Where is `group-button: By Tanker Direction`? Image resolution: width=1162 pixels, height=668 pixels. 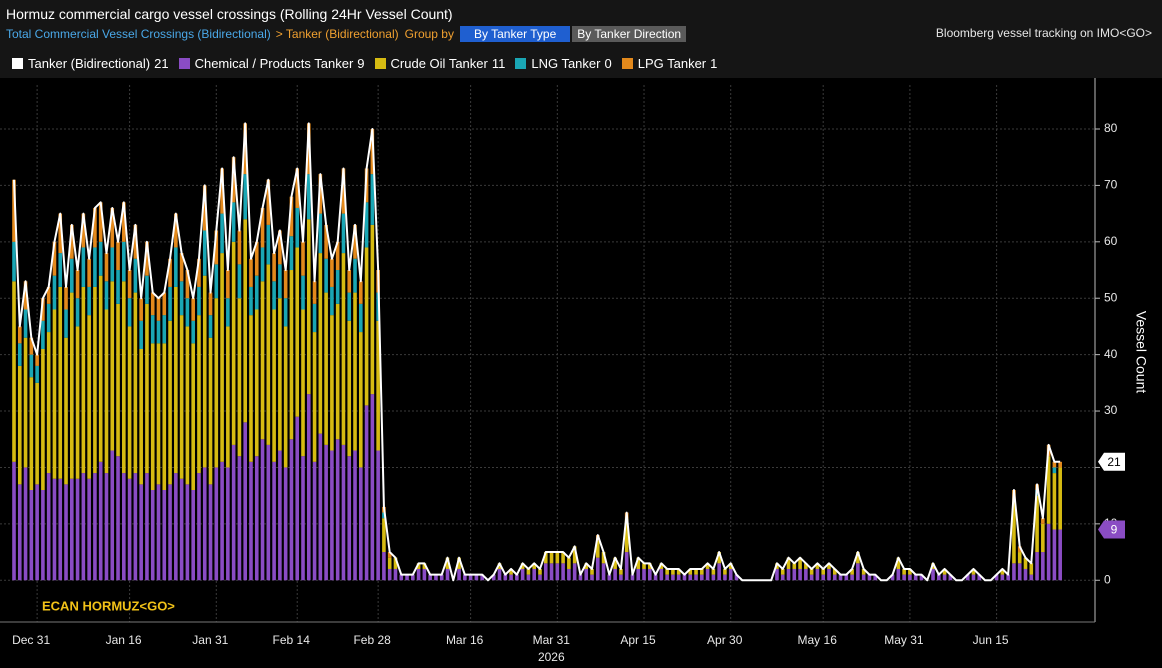
group-button: By Tanker Direction is located at coordinates (629, 34).